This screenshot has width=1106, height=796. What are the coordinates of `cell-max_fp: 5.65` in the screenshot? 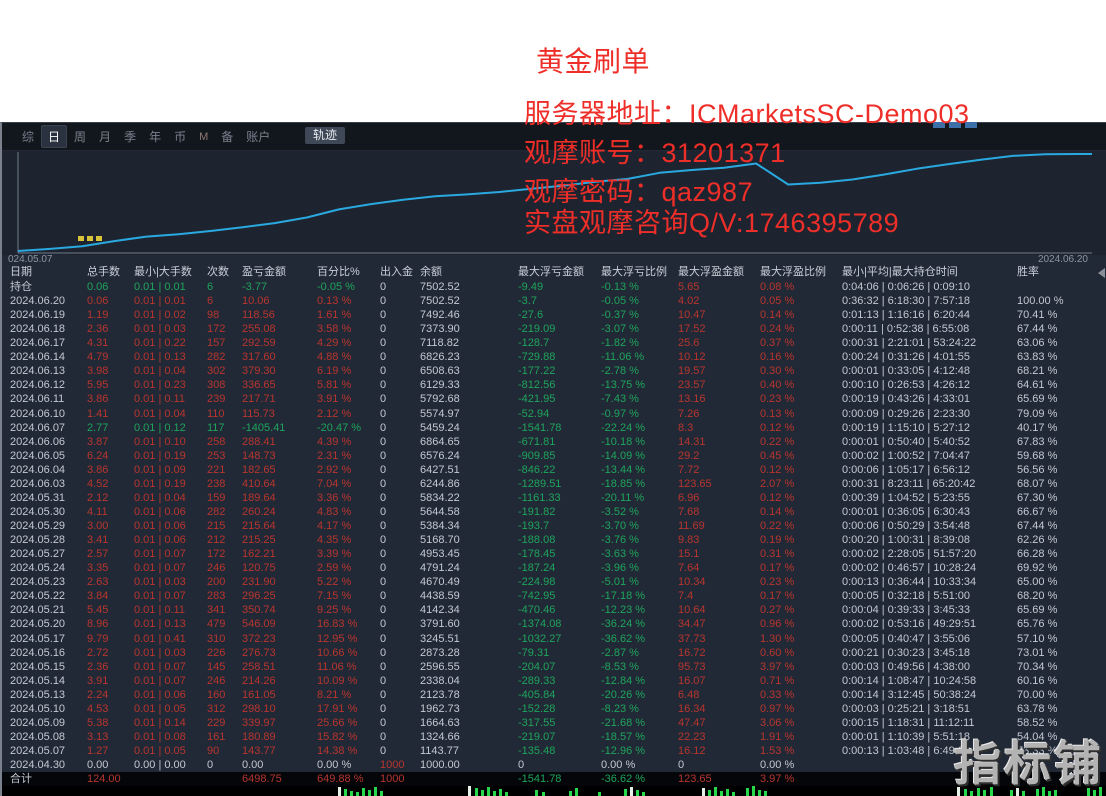 It's located at (689, 287).